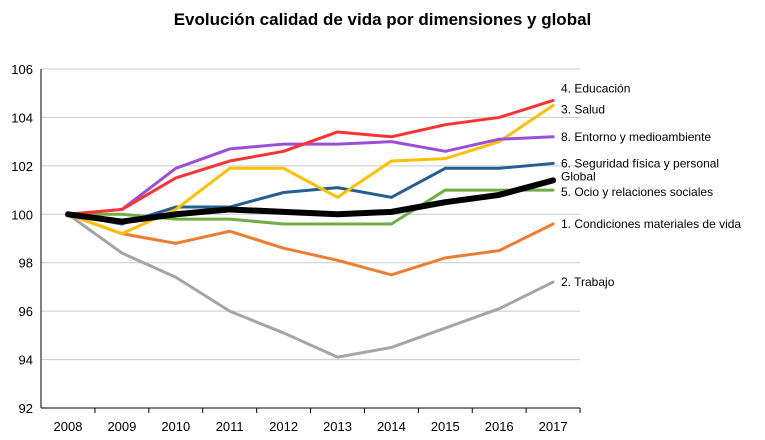 Image resolution: width=765 pixels, height=440 pixels. What do you see at coordinates (583, 109) in the screenshot?
I see `series-label: 3. Salud` at bounding box center [583, 109].